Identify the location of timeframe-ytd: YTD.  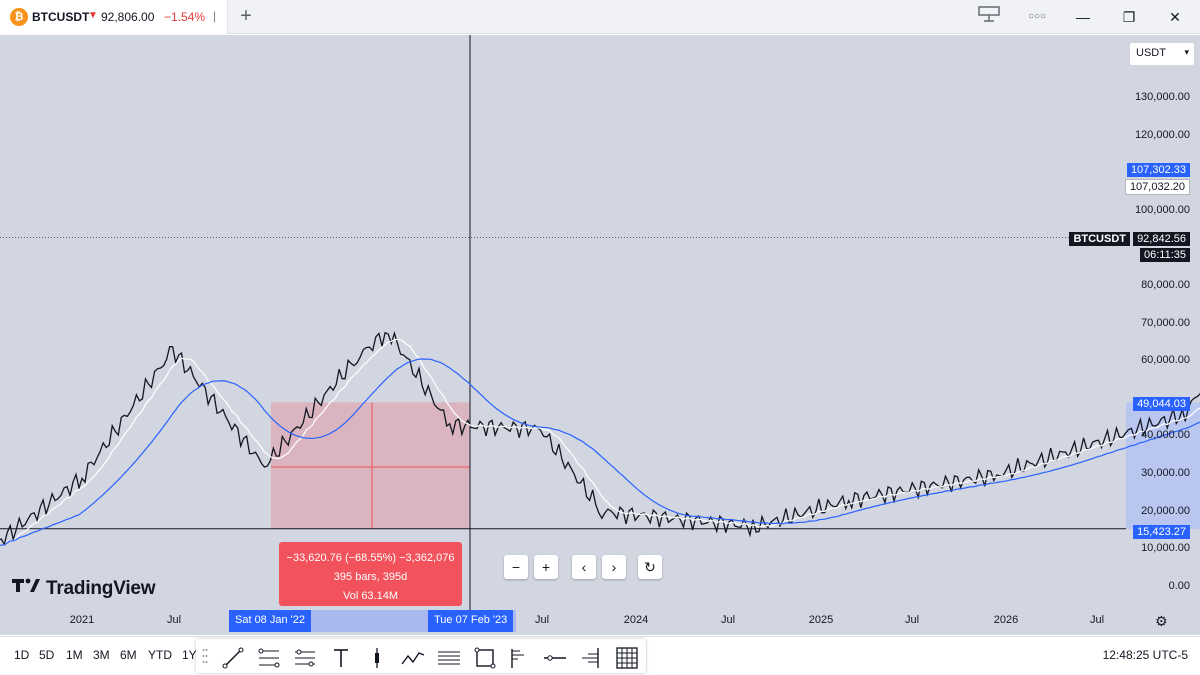
(160, 655).